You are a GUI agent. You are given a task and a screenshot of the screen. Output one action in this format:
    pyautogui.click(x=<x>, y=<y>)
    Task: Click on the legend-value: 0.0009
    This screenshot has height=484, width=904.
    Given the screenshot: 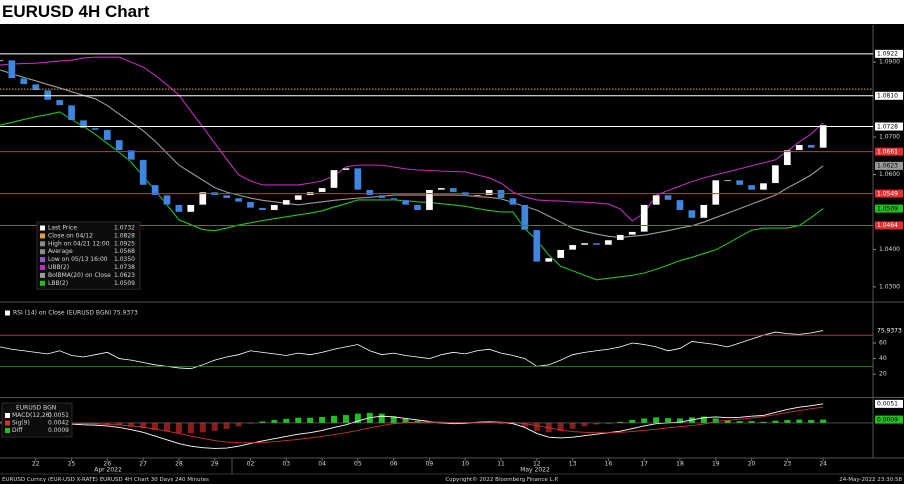 What is the action you would take?
    pyautogui.click(x=58, y=430)
    